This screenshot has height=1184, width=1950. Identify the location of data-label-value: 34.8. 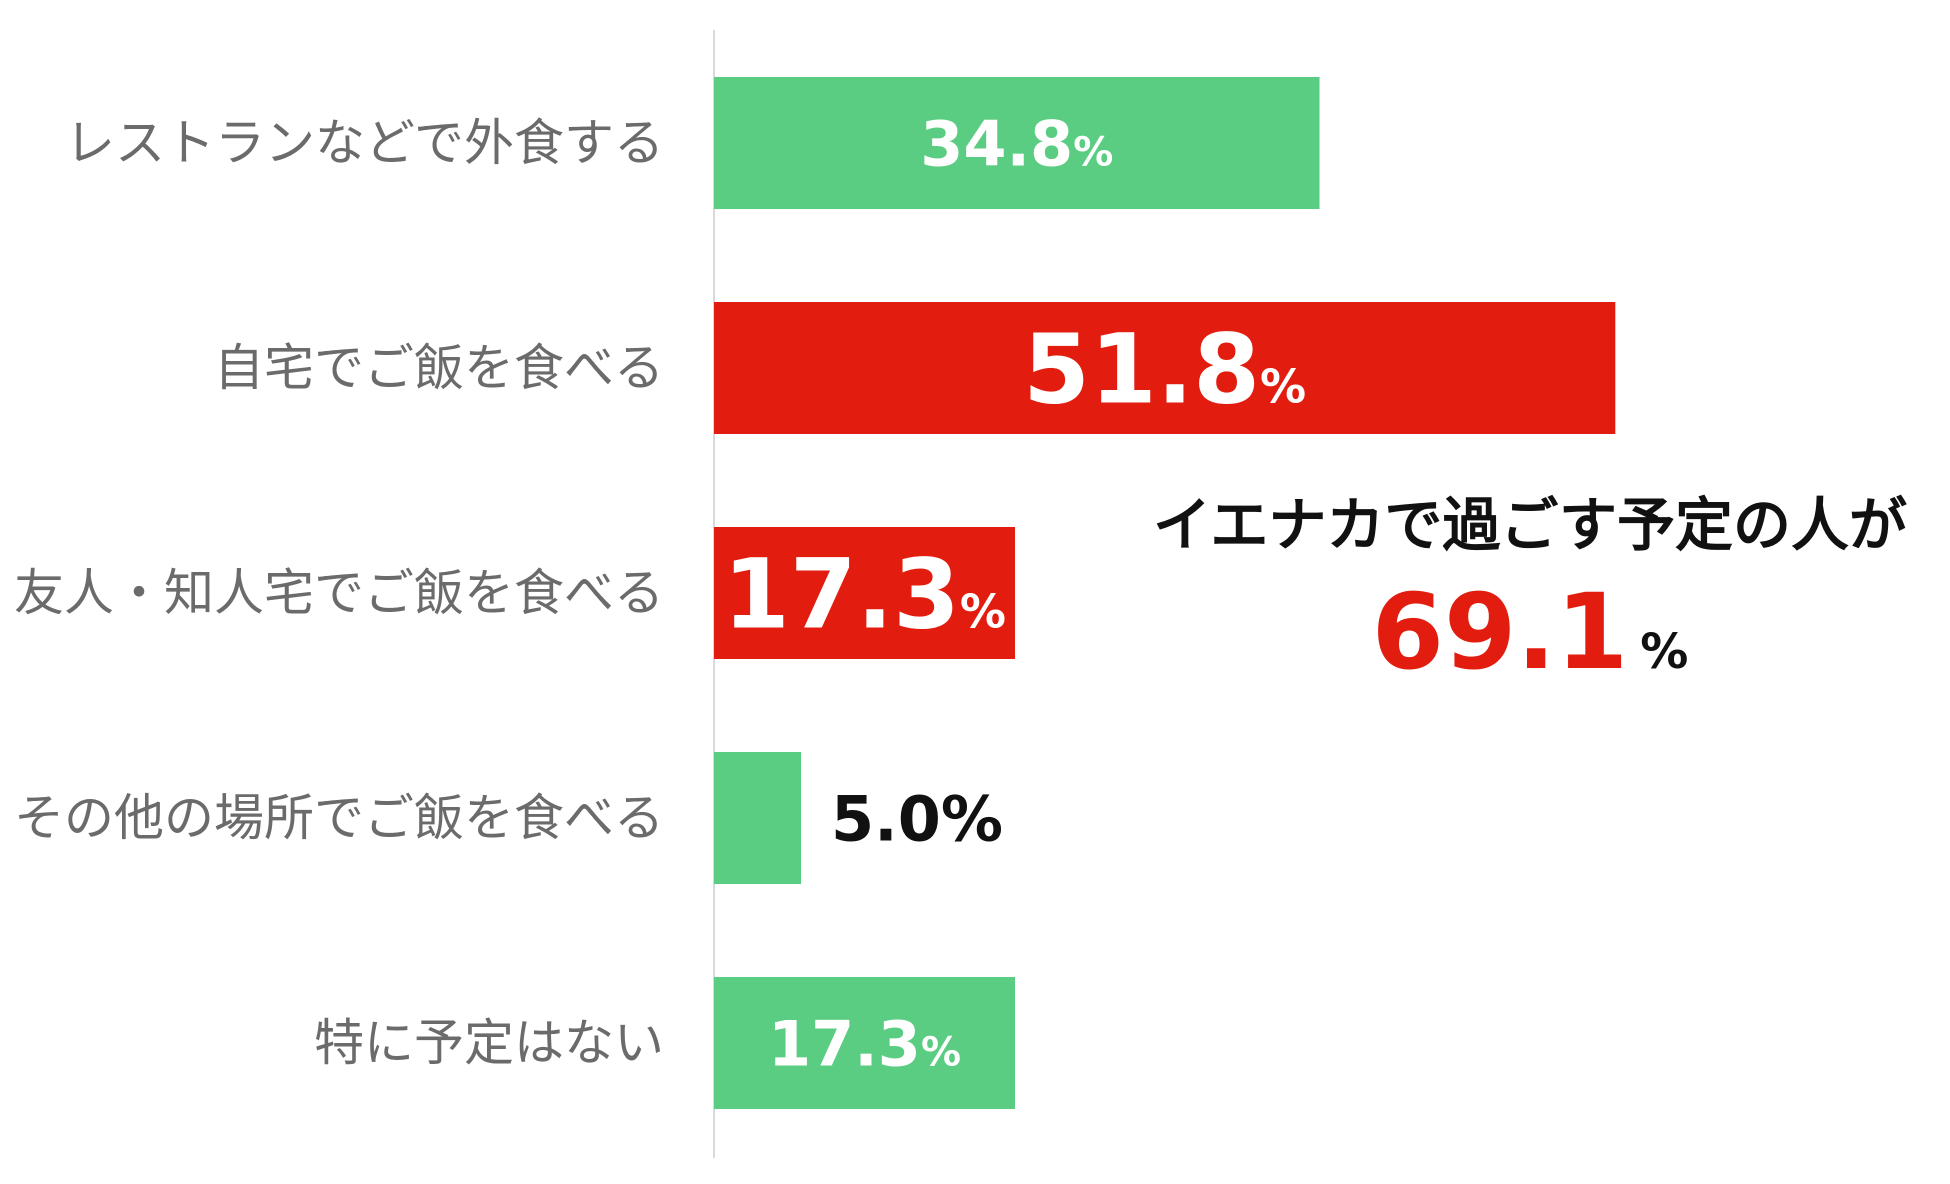
(996, 143).